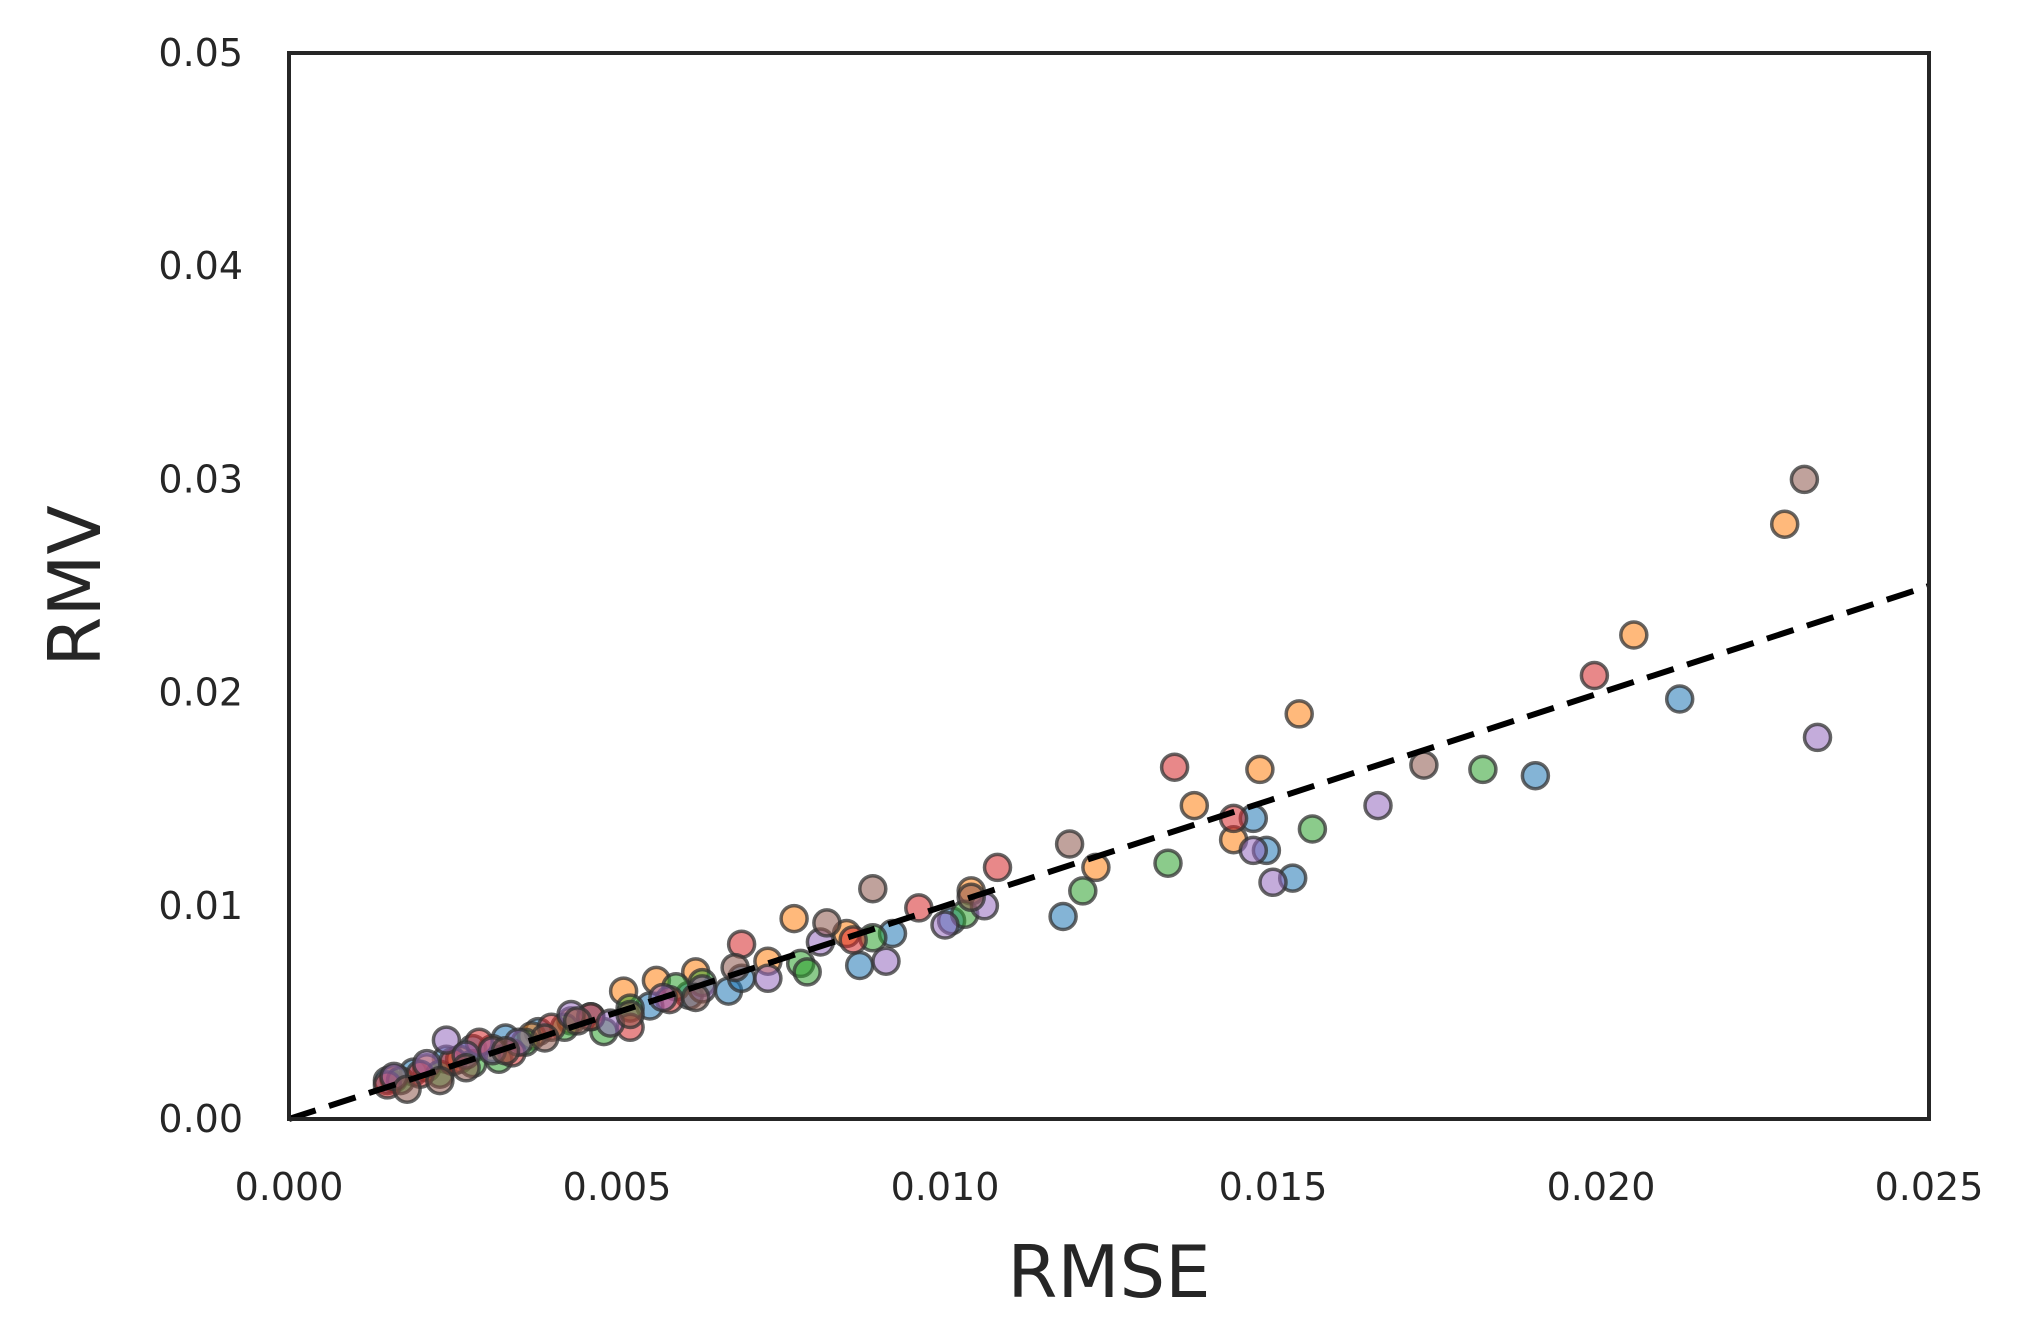 Image resolution: width=2022 pixels, height=1340 pixels. Describe the element at coordinates (200, 906) in the screenshot. I see `y-tick-label: 0.01` at that location.